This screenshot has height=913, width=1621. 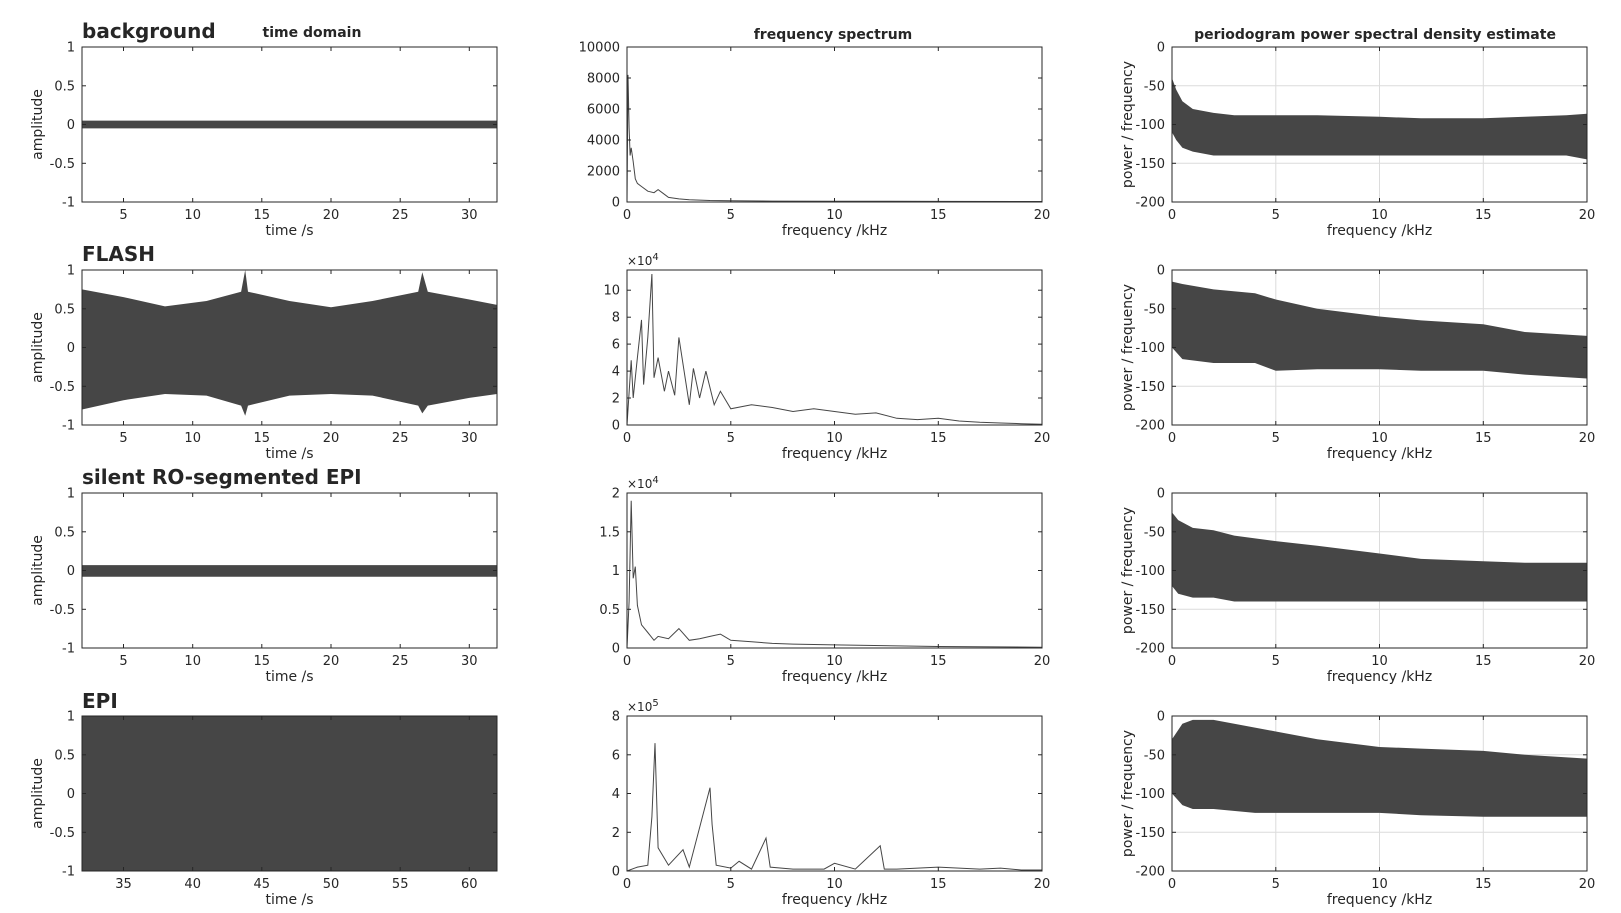 What do you see at coordinates (599, 48) in the screenshot?
I see `y-tick-label: 10000` at bounding box center [599, 48].